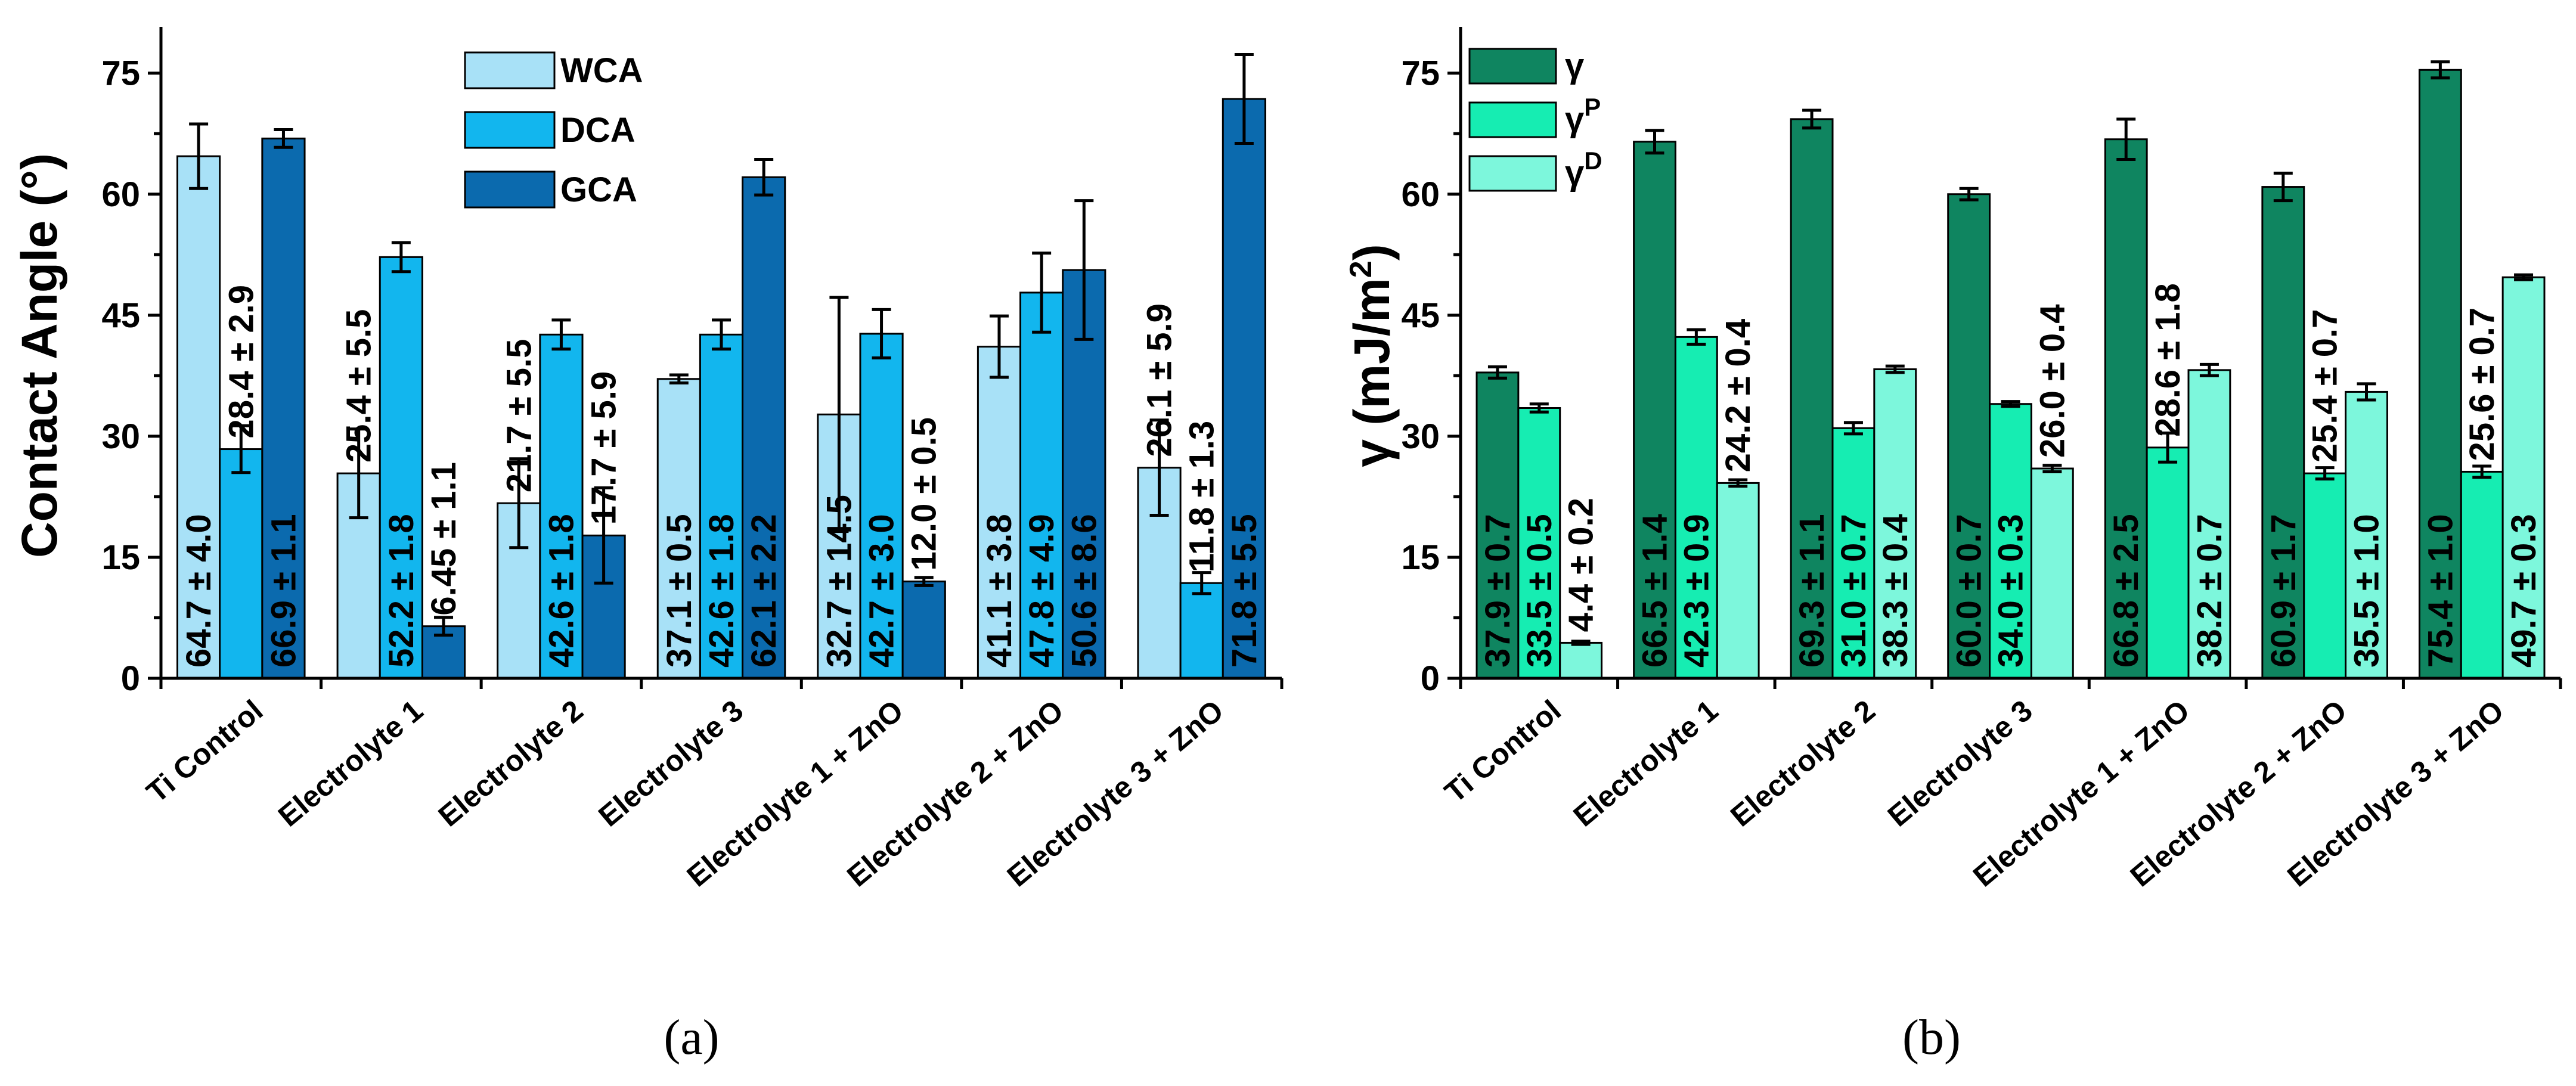  Describe the element at coordinates (120, 557) in the screenshot. I see `y-tick-label: 15` at that location.